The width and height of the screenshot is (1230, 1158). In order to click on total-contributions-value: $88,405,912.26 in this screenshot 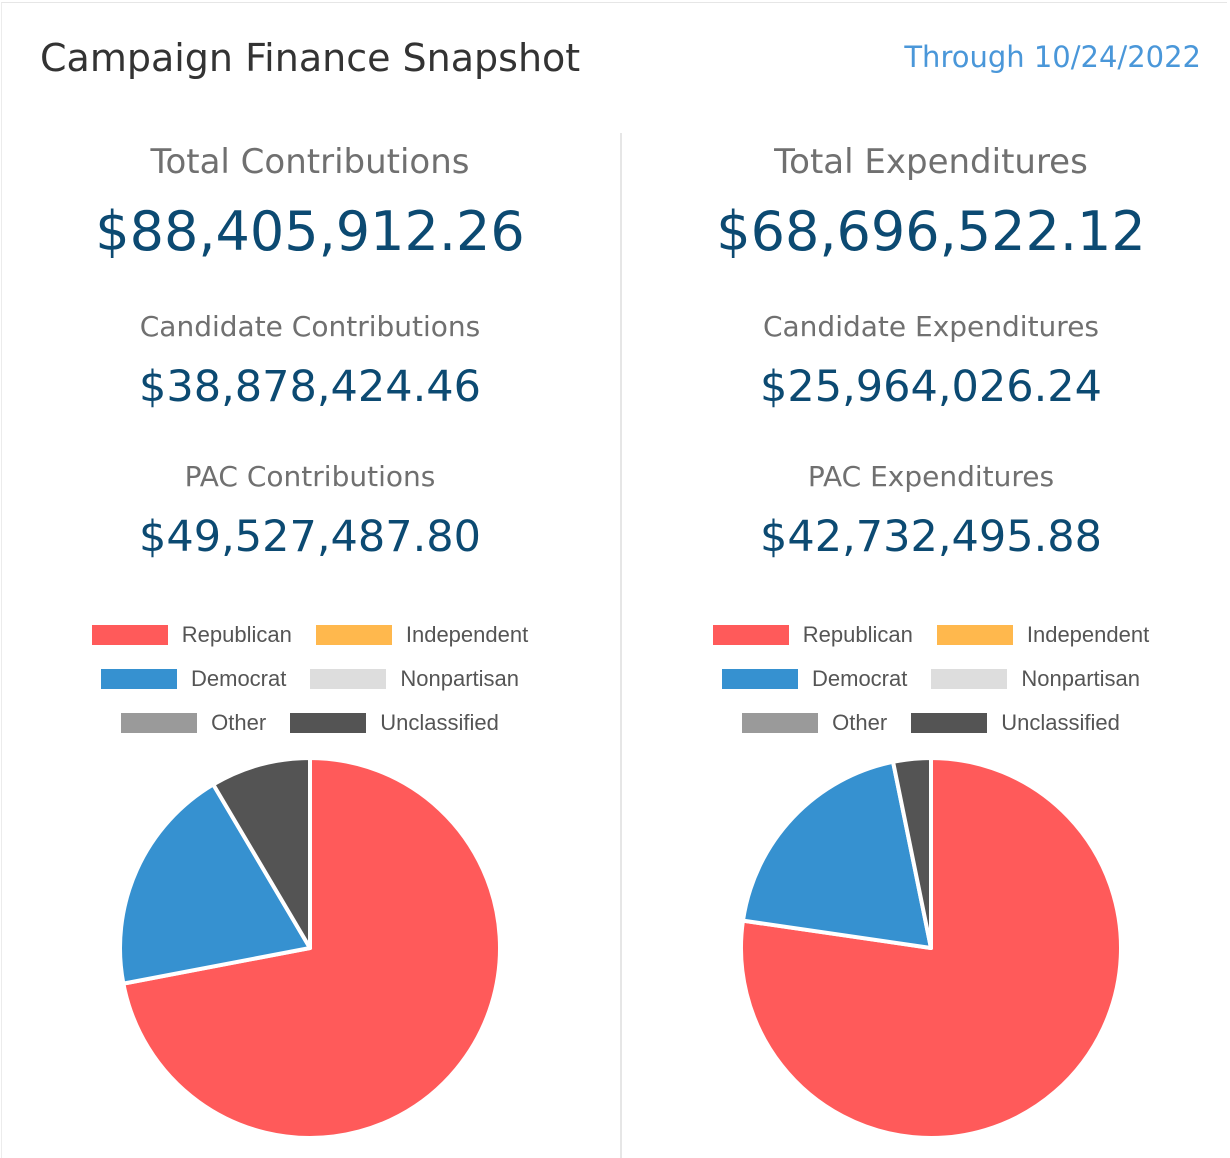, I will do `click(310, 231)`.